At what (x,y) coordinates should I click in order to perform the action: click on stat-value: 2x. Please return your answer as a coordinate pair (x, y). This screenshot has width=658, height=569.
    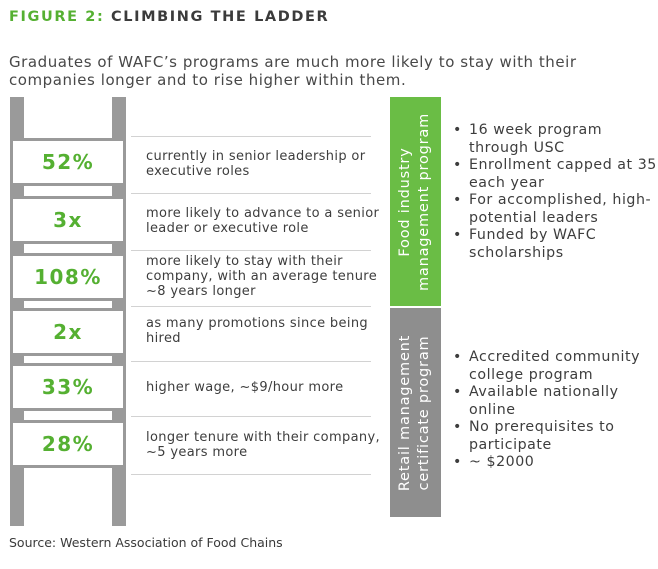
    Looking at the image, I should click on (68, 332).